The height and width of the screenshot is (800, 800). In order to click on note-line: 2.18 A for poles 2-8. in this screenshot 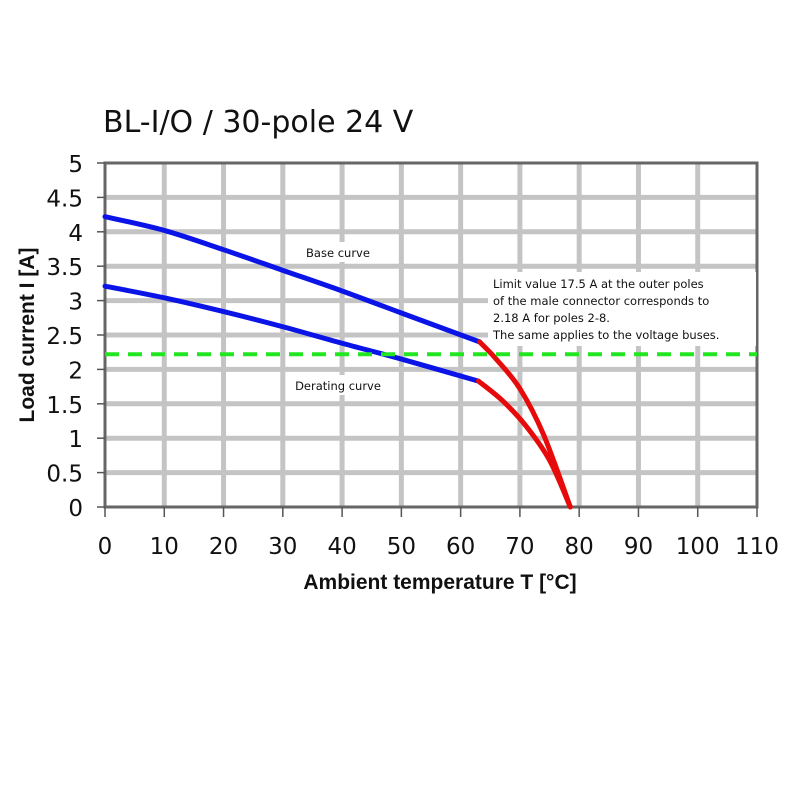, I will do `click(551, 318)`.